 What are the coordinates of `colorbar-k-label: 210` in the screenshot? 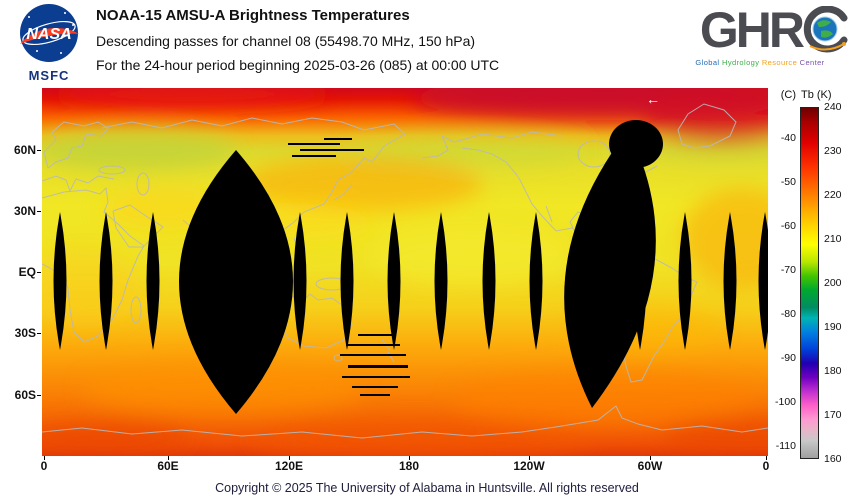 It's located at (833, 239).